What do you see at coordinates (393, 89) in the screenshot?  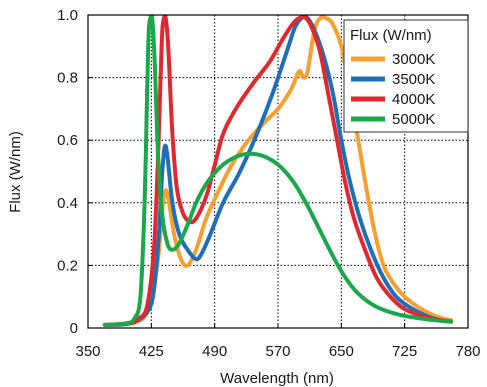 I see `legend-items: 3000K 3500K 4000K 5000K` at bounding box center [393, 89].